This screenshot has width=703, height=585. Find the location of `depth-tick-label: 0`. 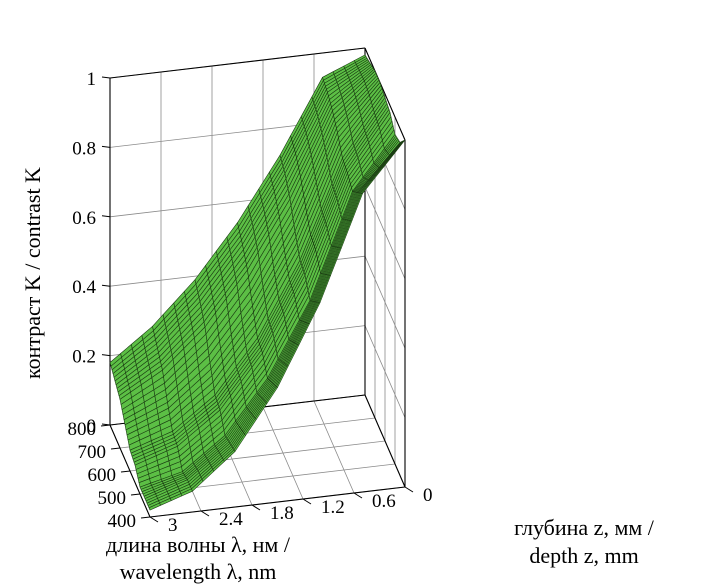

depth-tick-label: 0 is located at coordinates (428, 495).